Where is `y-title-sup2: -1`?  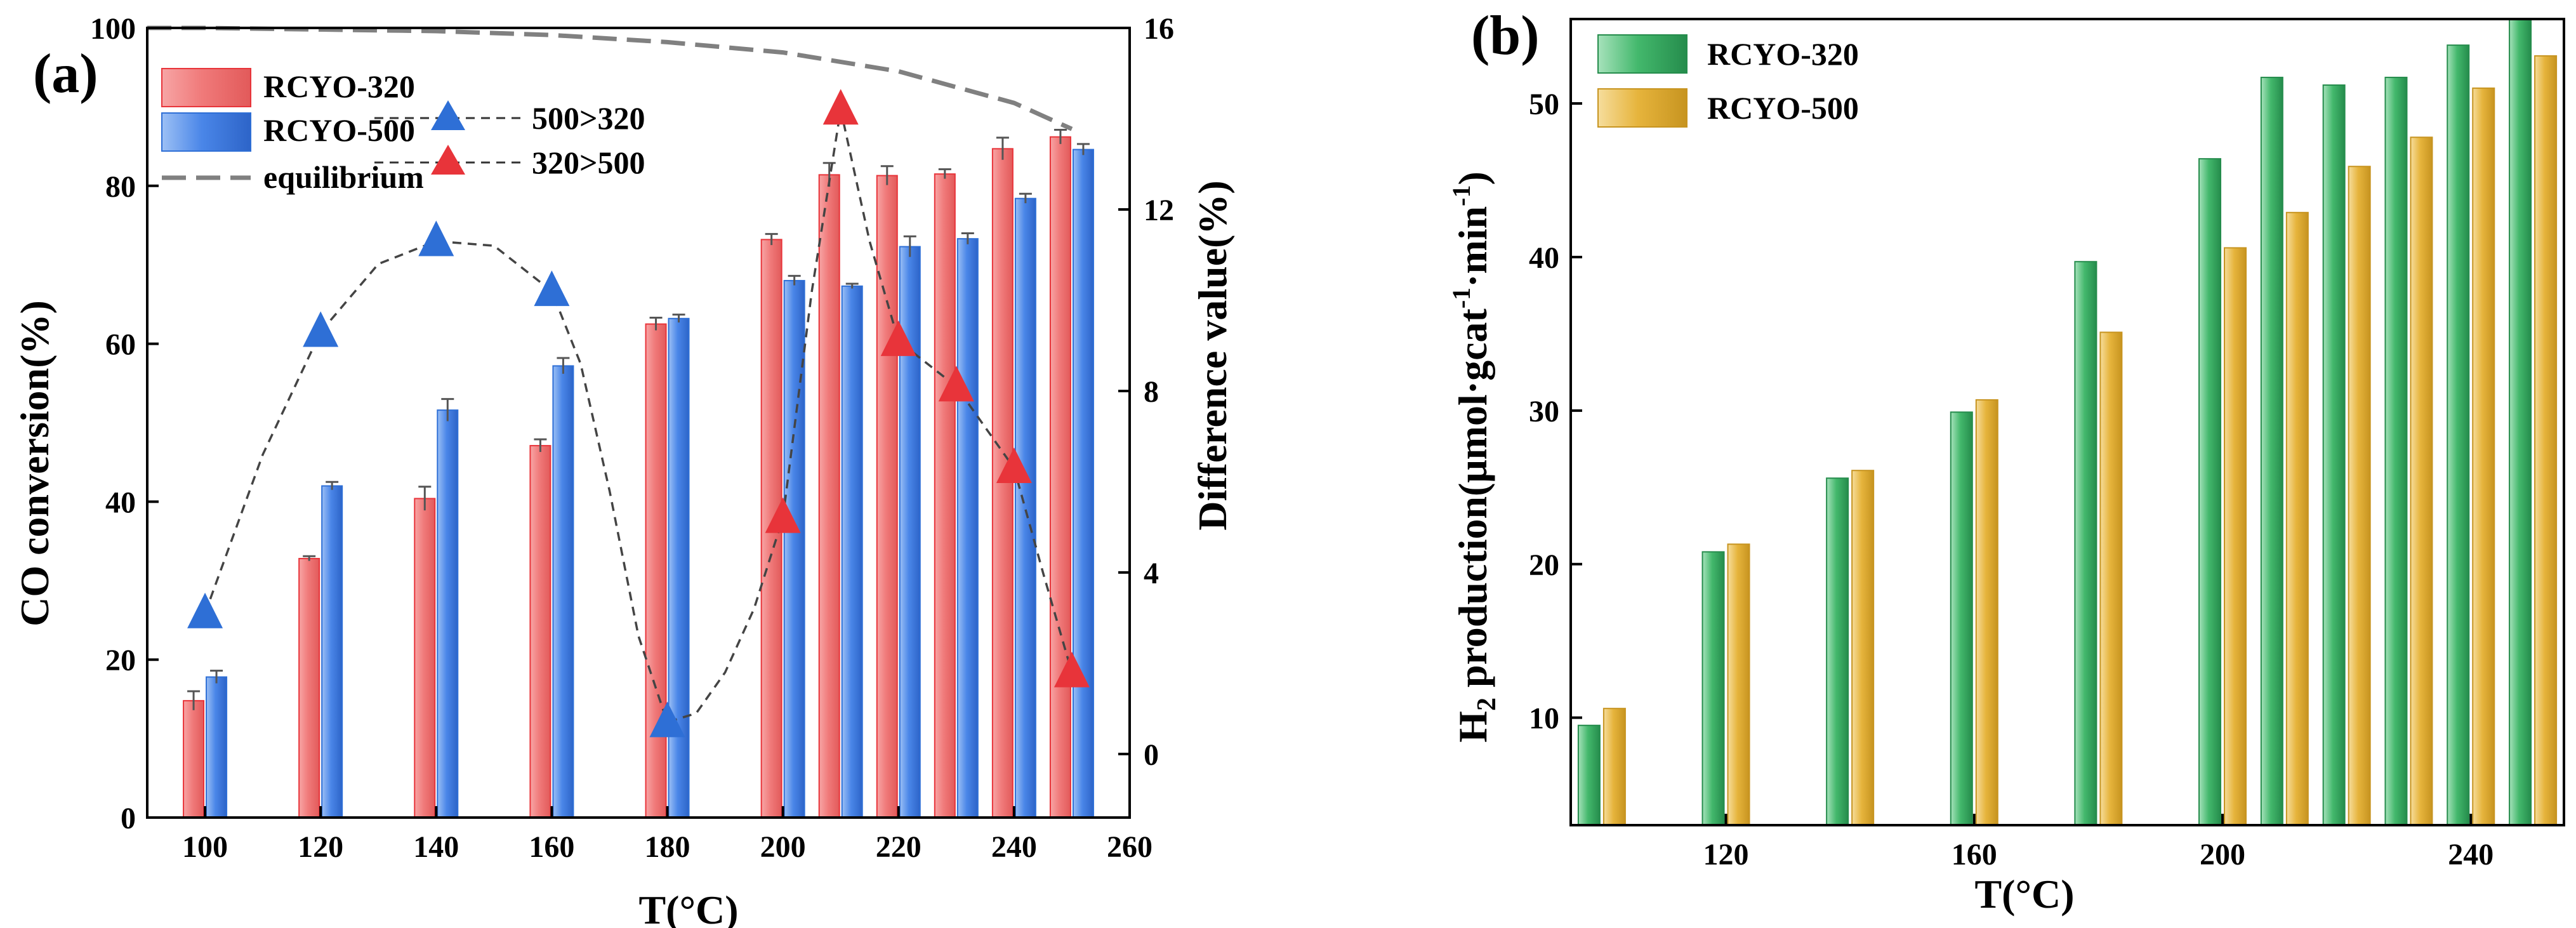
y-title-sup2: -1 is located at coordinates (1461, 195).